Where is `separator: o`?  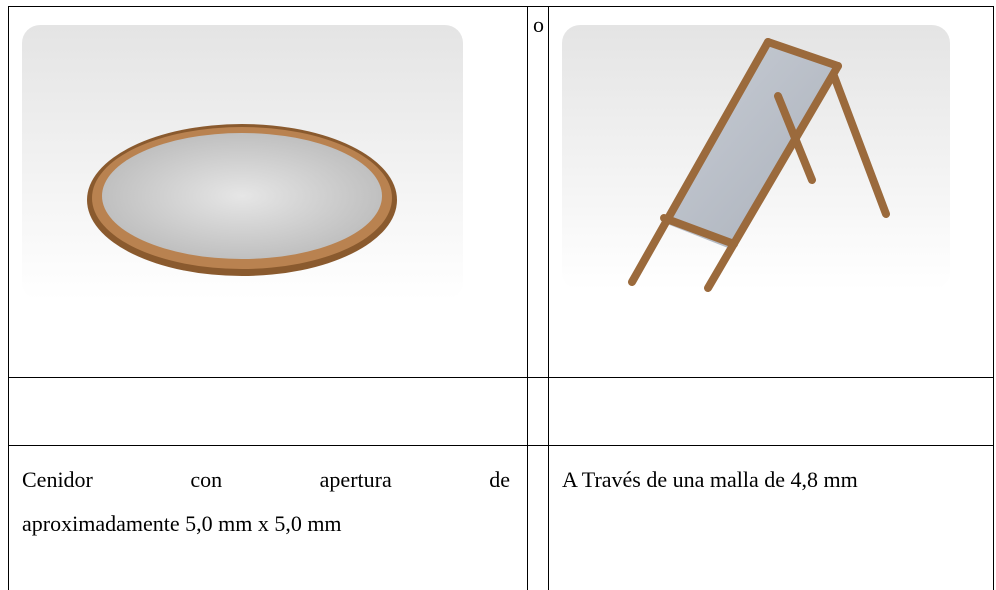
separator: o is located at coordinates (538, 24).